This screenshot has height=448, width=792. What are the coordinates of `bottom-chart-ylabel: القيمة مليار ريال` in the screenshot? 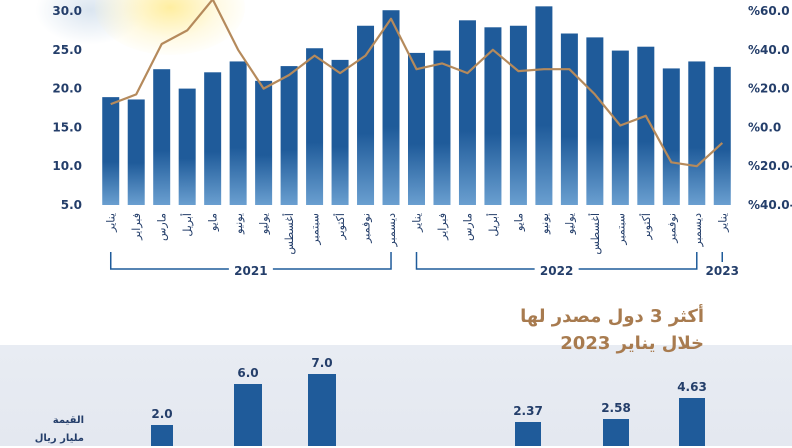 It's located at (59, 430).